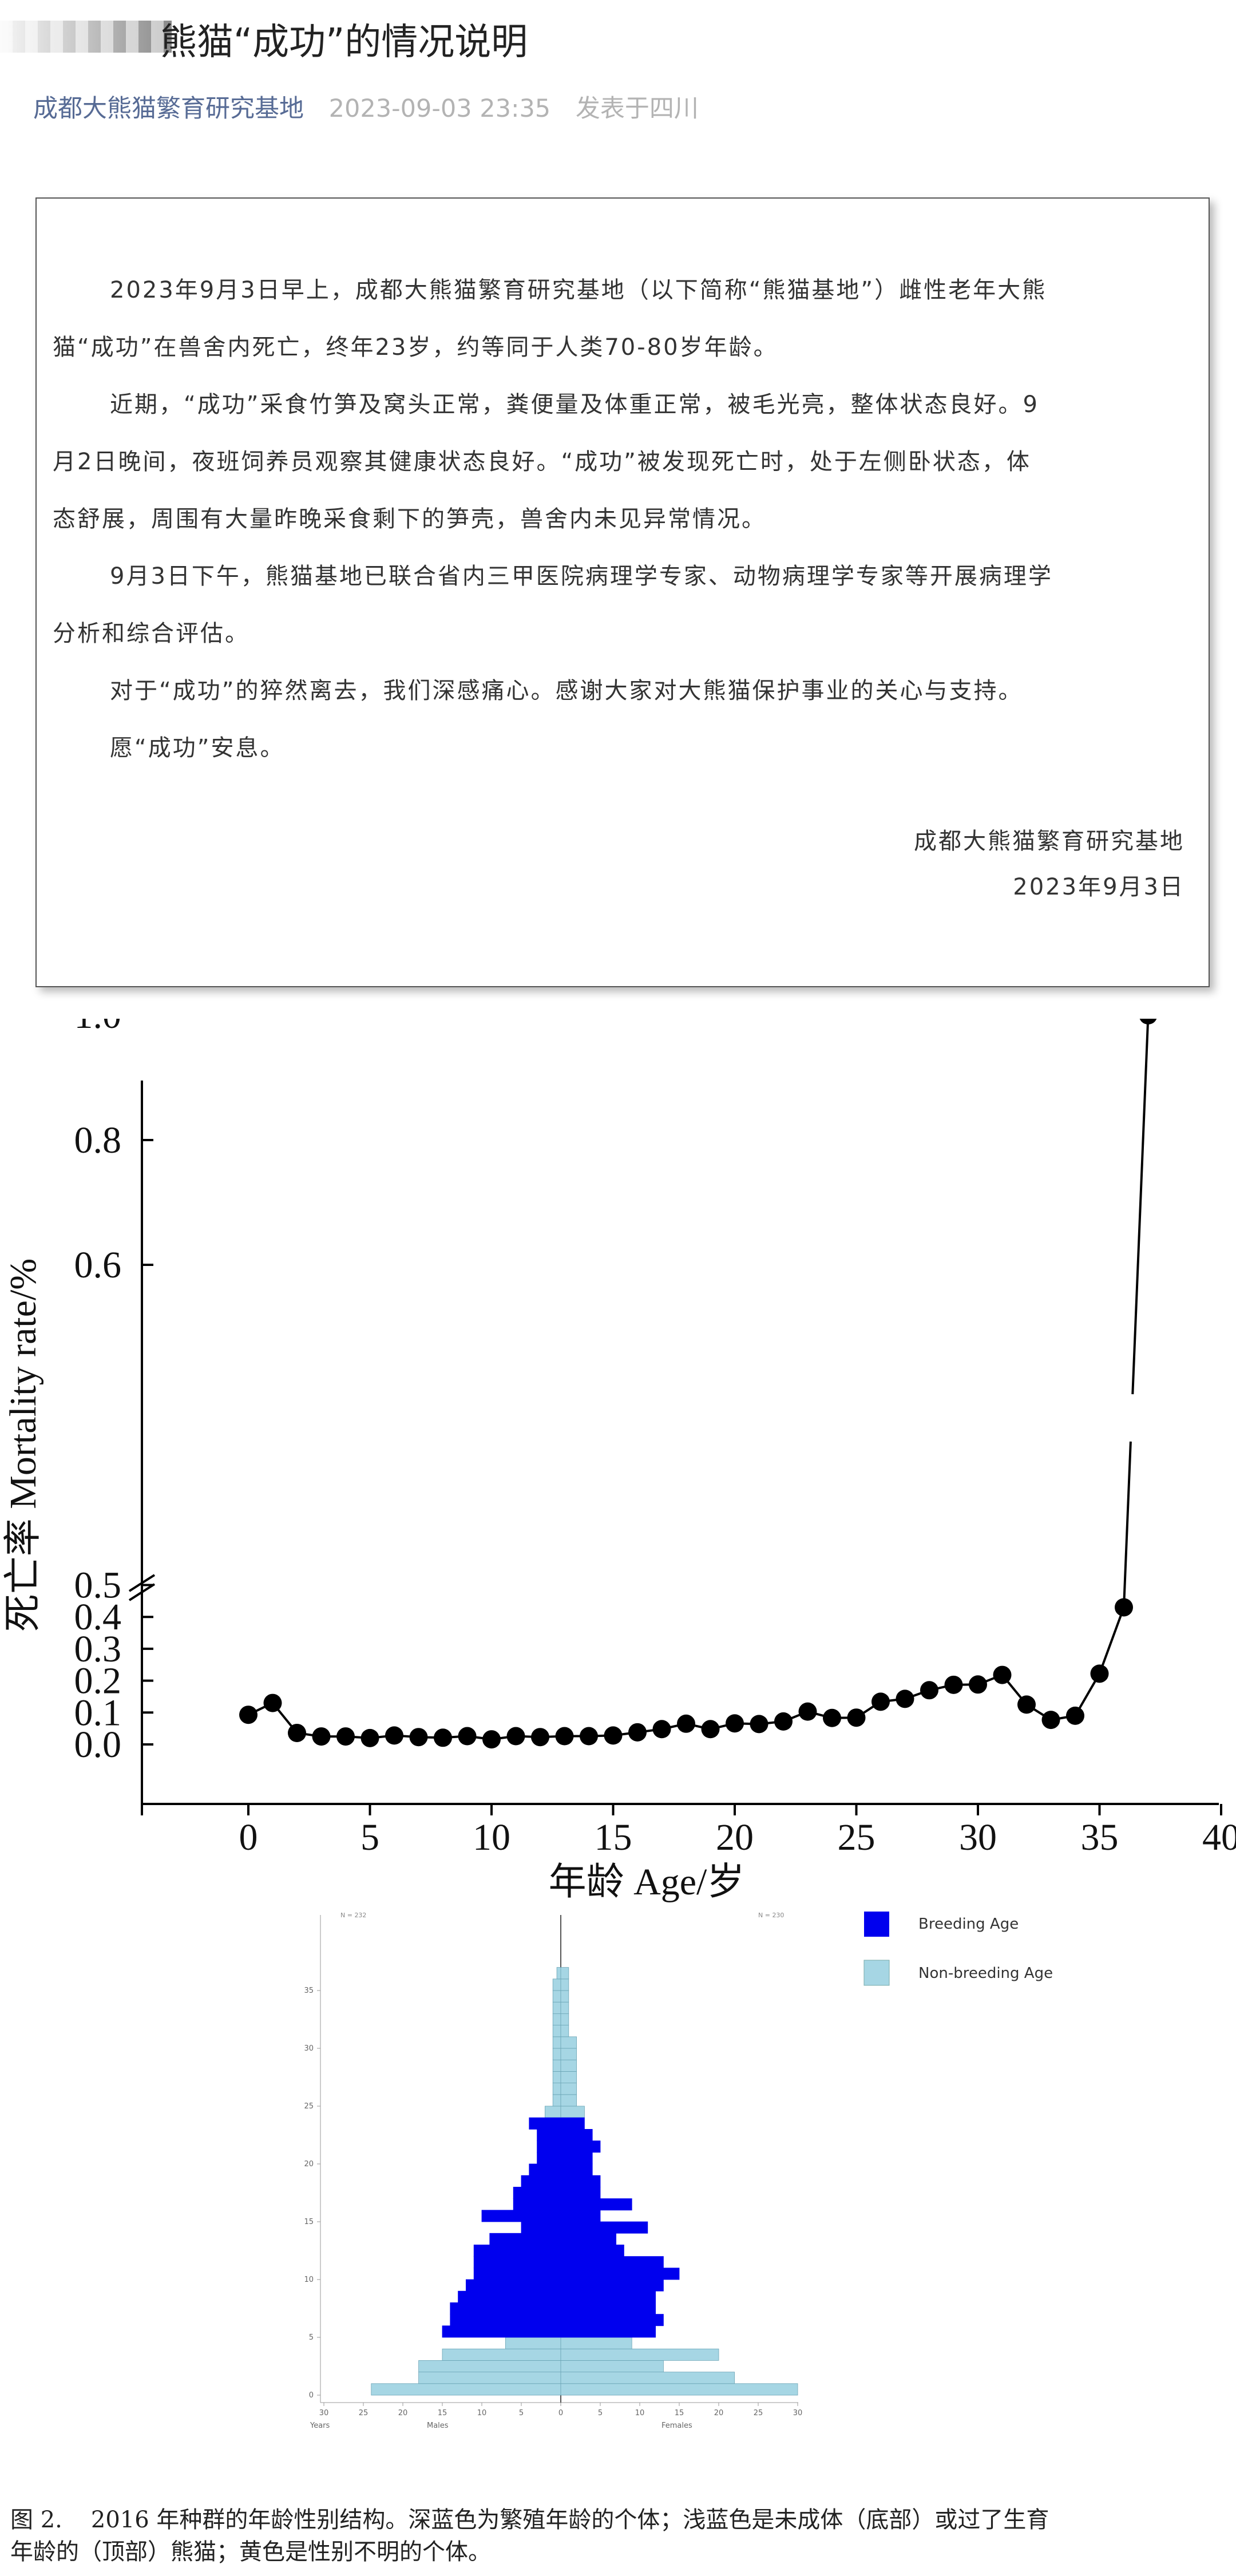  What do you see at coordinates (857, 1837) in the screenshot?
I see `x-tick-label: 25` at bounding box center [857, 1837].